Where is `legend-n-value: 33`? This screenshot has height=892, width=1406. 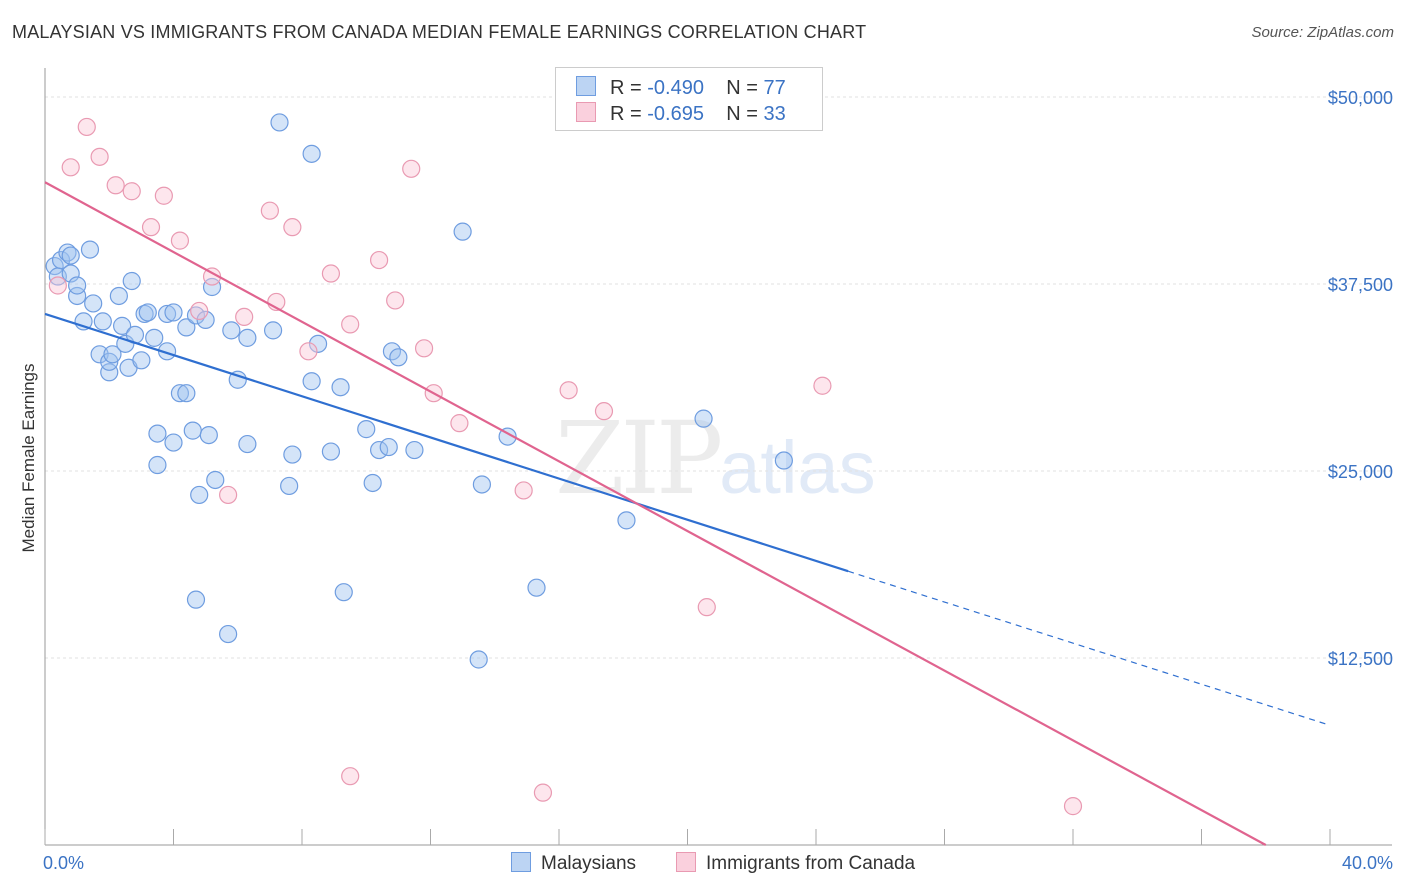 legend-n-value: 33 is located at coordinates (774, 114).